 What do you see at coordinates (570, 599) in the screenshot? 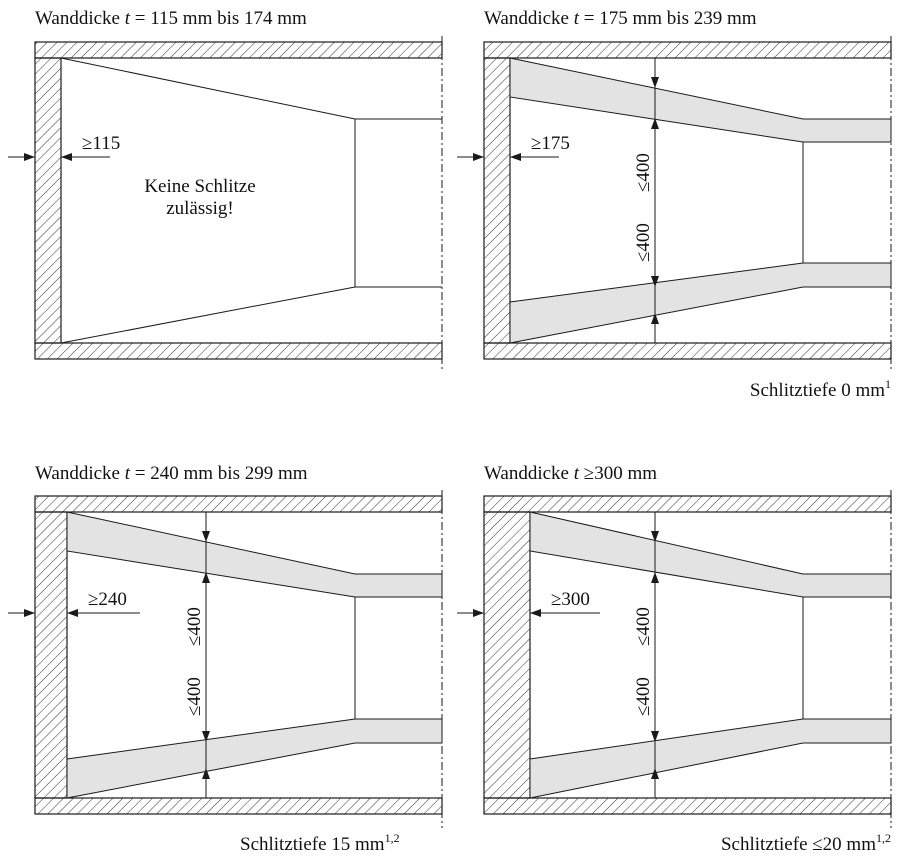
I see `panel-4-min-thickness-label: ≥300` at bounding box center [570, 599].